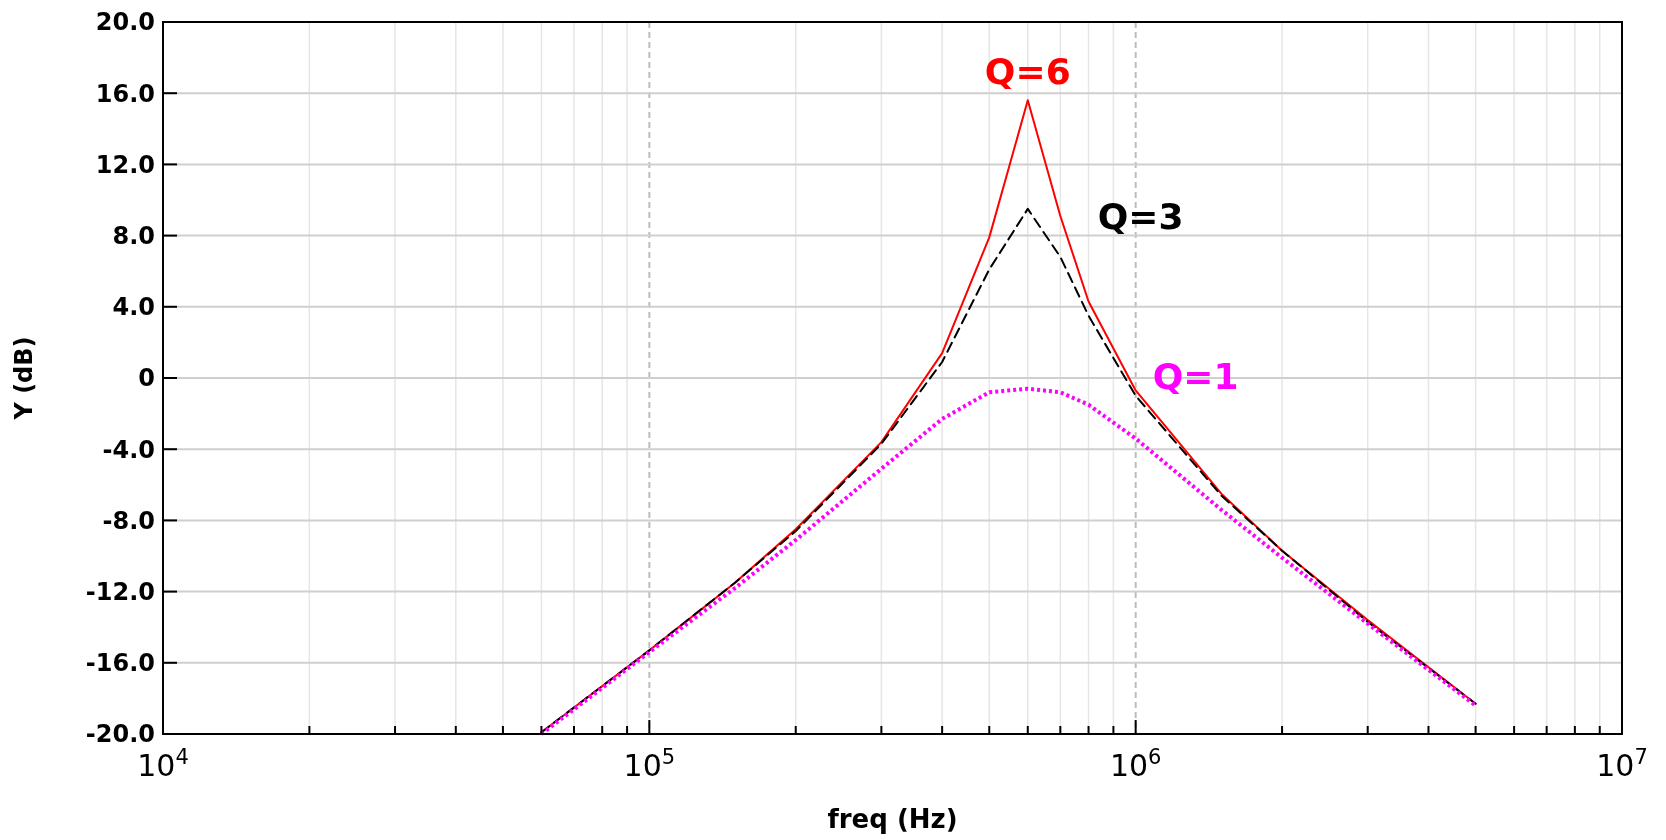  Describe the element at coordinates (133, 307) in the screenshot. I see `y-tick-label: 4.0` at that location.